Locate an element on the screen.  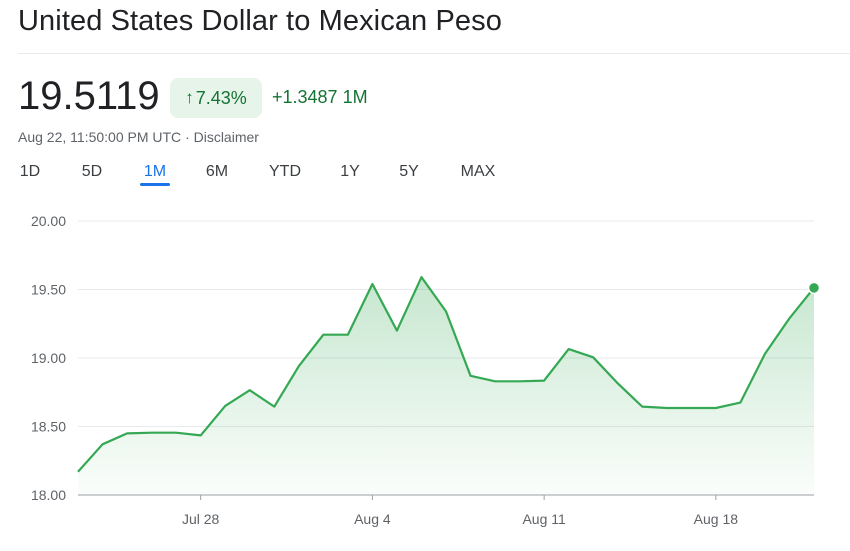
x-tick-label: Aug 11 is located at coordinates (544, 519).